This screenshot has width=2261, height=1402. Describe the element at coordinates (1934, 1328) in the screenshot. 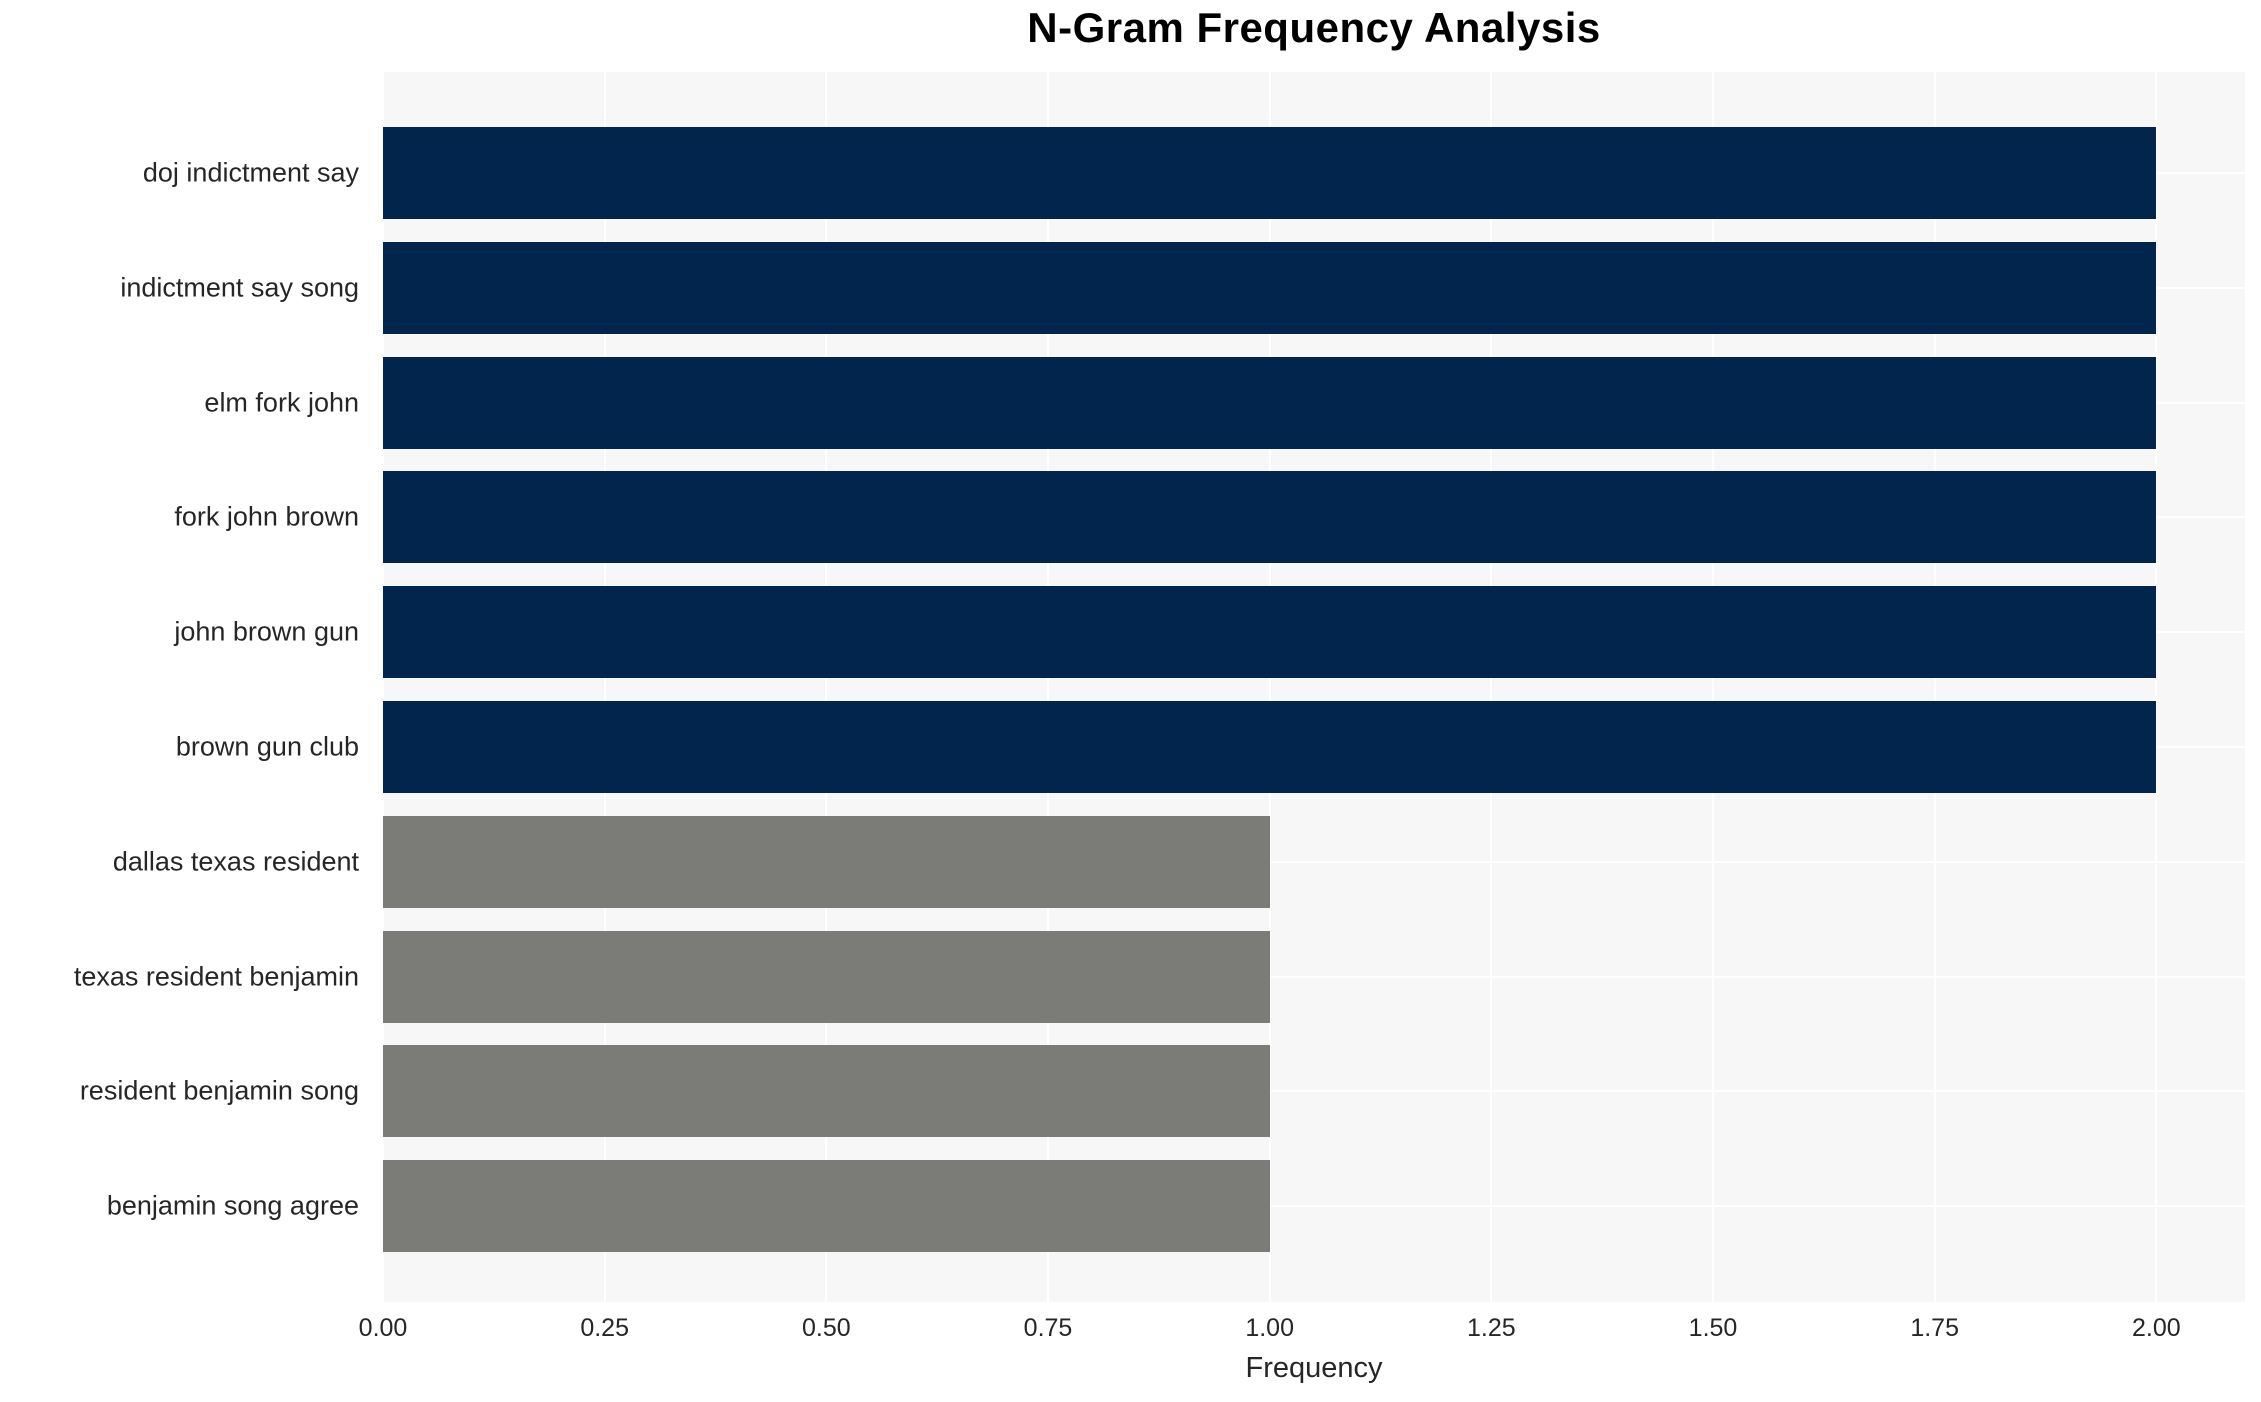

I see `x-tick-label: 1.75` at that location.